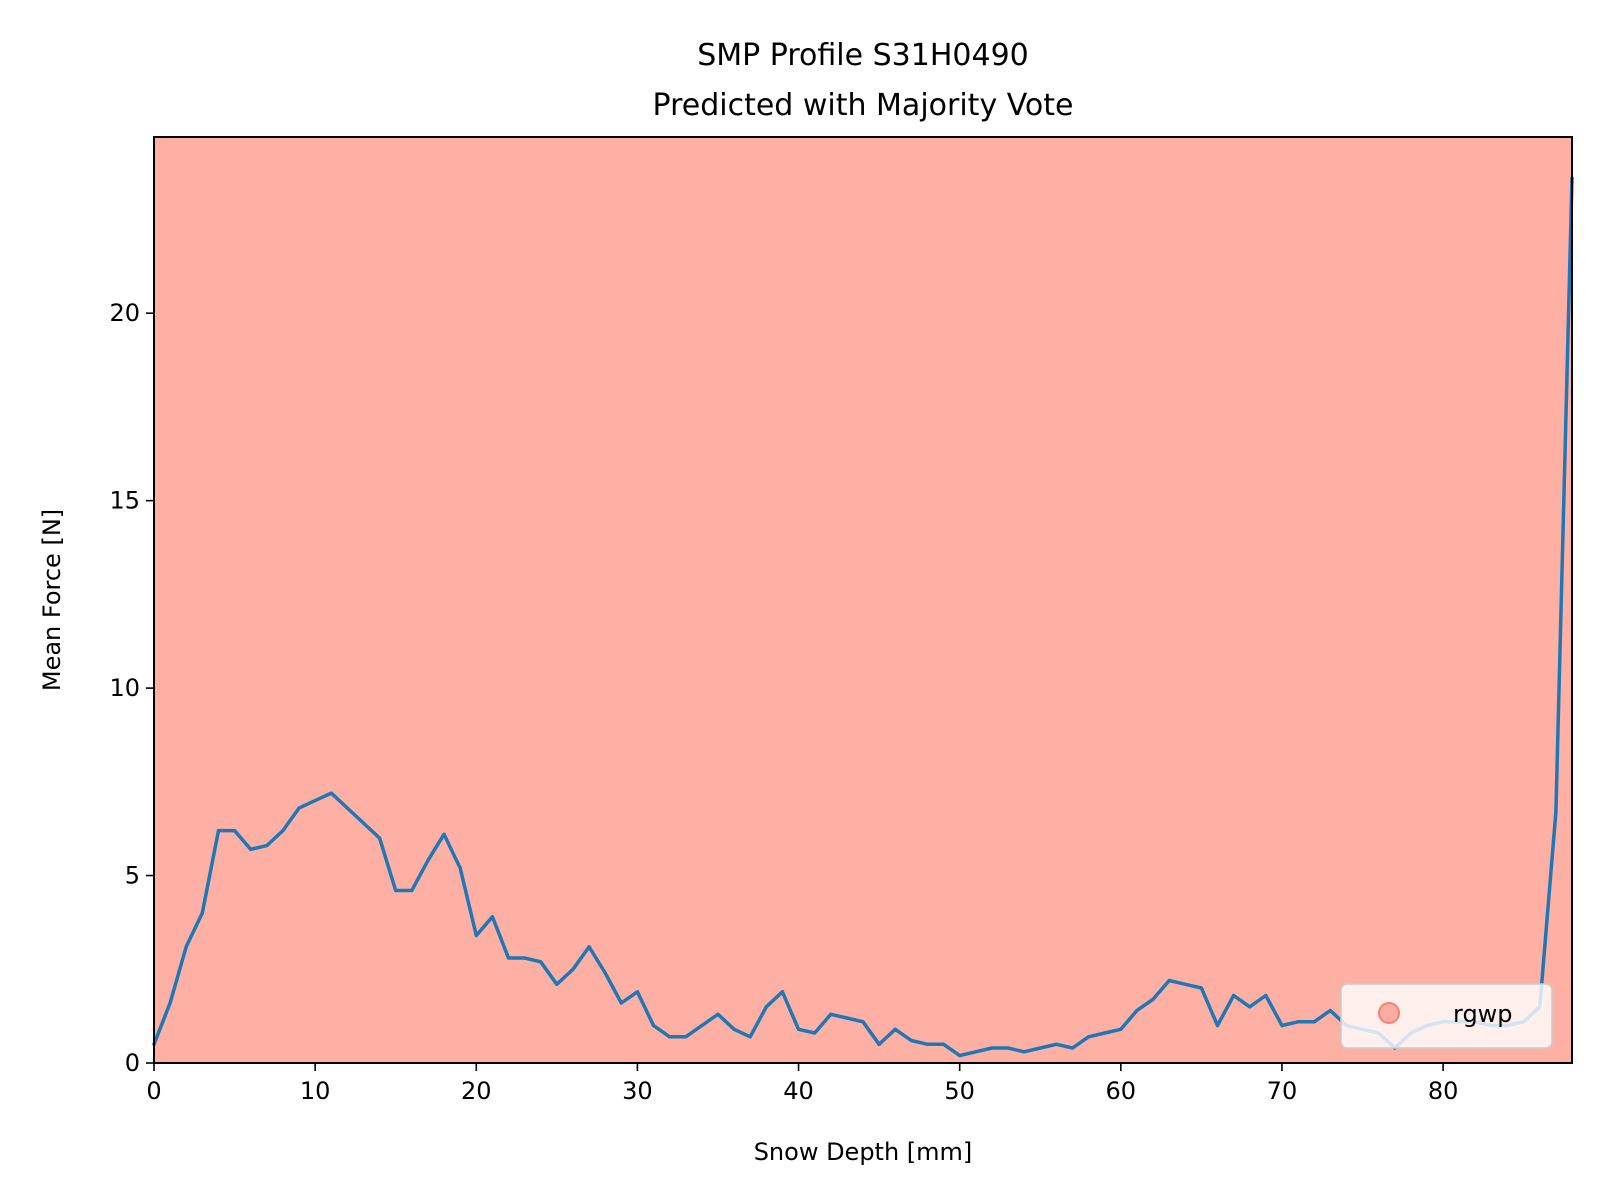 This screenshot has width=1600, height=1200. What do you see at coordinates (124, 313) in the screenshot?
I see `y-tick-label: 20` at bounding box center [124, 313].